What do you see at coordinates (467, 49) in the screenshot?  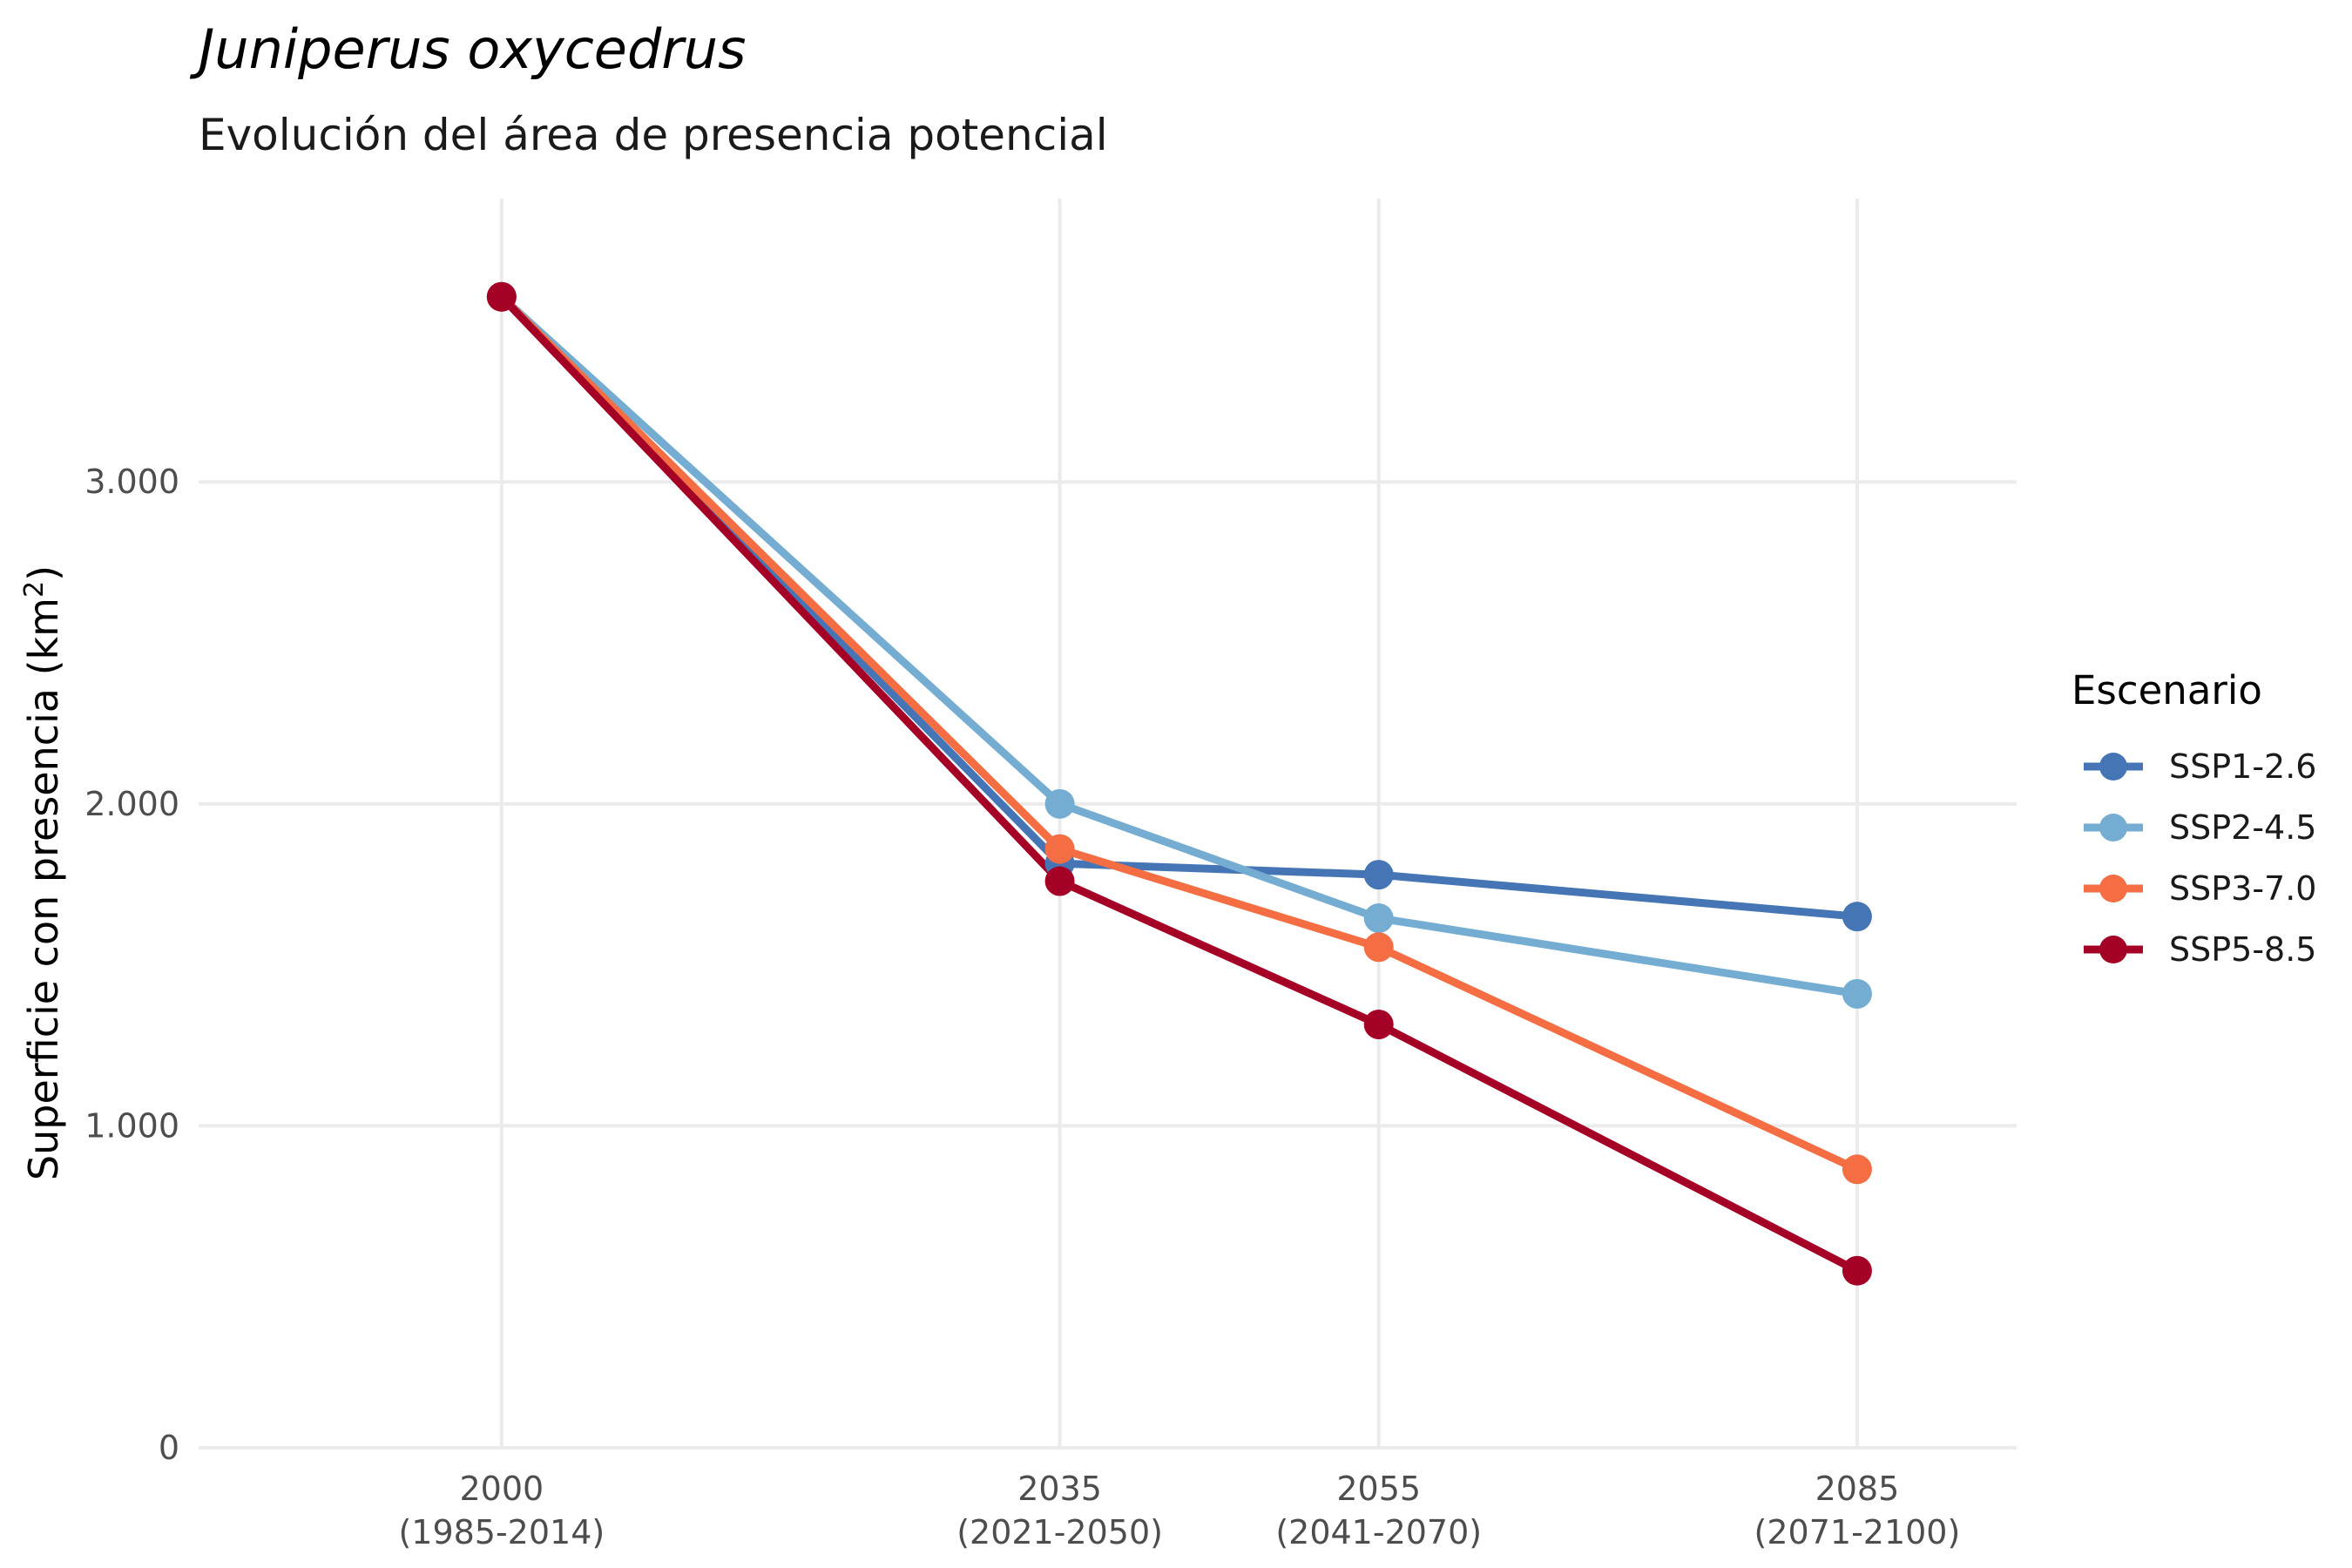 I see `chart-title: Juniperus oxycedrus` at bounding box center [467, 49].